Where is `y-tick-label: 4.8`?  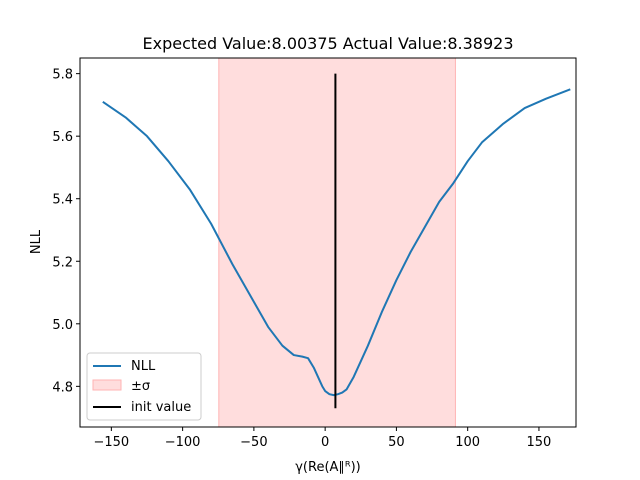
y-tick-label: 4.8 is located at coordinates (62, 387).